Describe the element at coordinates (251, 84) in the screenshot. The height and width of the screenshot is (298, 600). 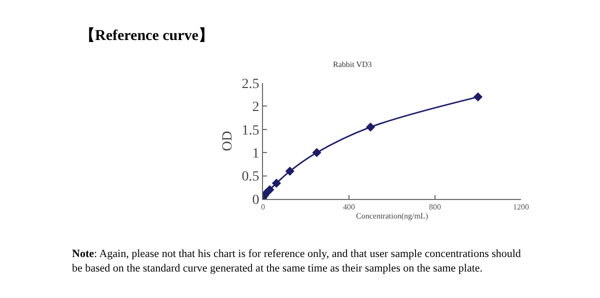
I see `y-tick-label: 2.5` at that location.